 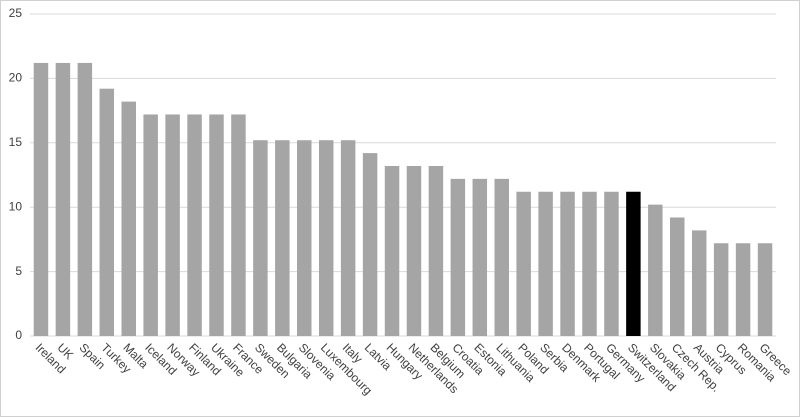 What do you see at coordinates (16, 78) in the screenshot?
I see `y-tick-label: 20` at bounding box center [16, 78].